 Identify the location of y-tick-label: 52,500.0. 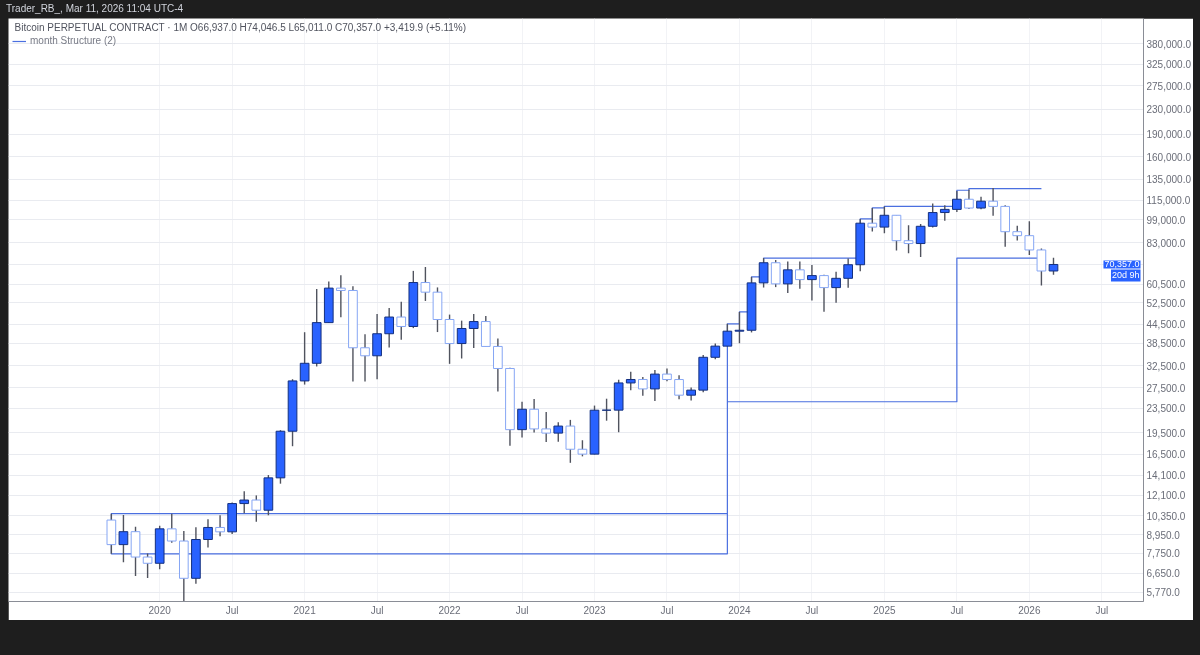
(1166, 303).